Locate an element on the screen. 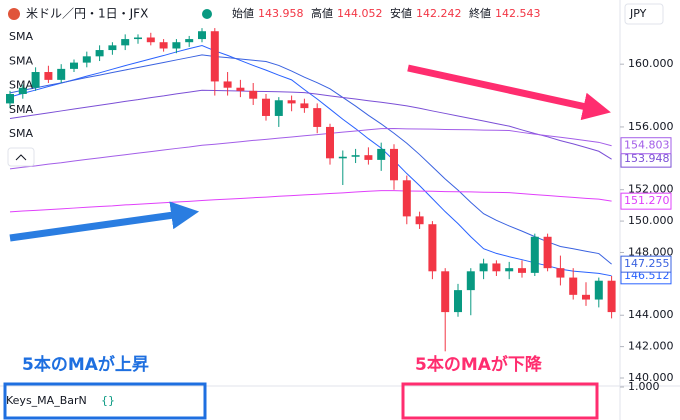 This screenshot has height=420, width=680. price-tag-label: 154.803 is located at coordinates (647, 145).